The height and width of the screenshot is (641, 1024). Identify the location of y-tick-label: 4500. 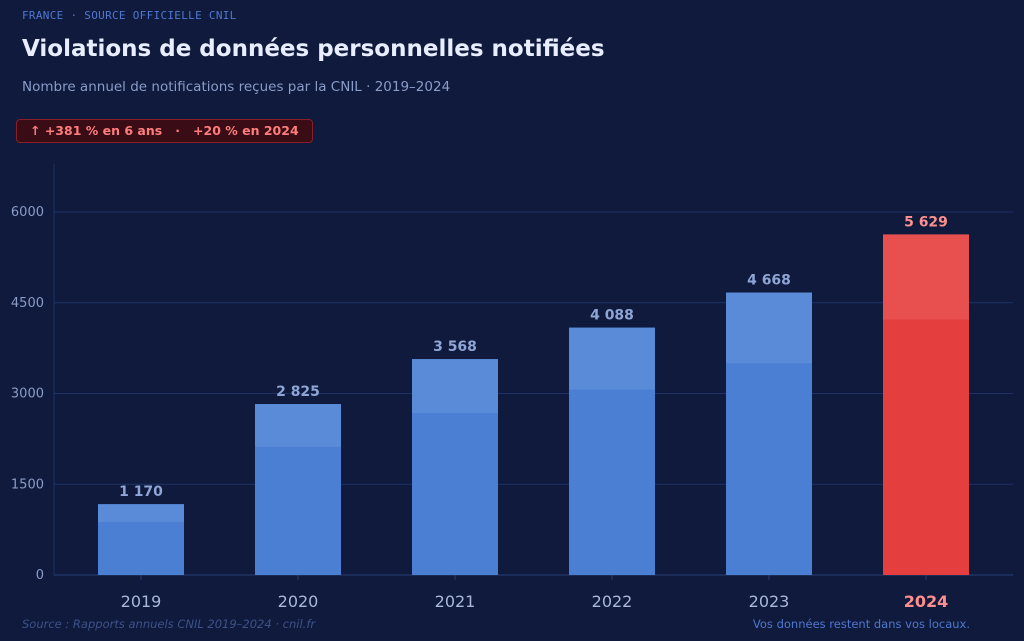
(27, 303).